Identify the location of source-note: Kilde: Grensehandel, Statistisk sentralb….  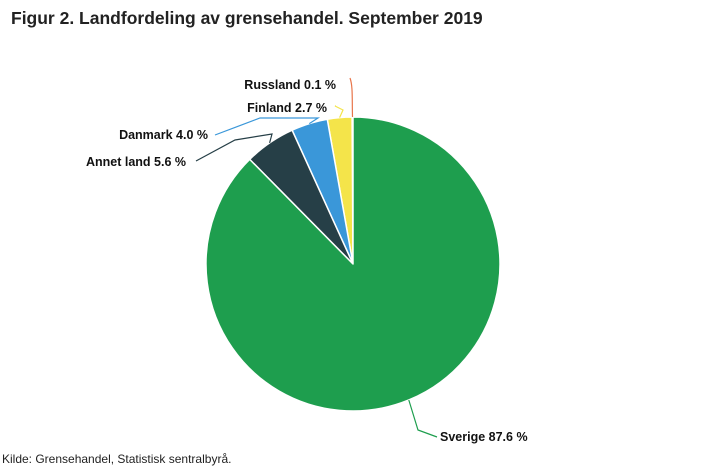
(117, 459).